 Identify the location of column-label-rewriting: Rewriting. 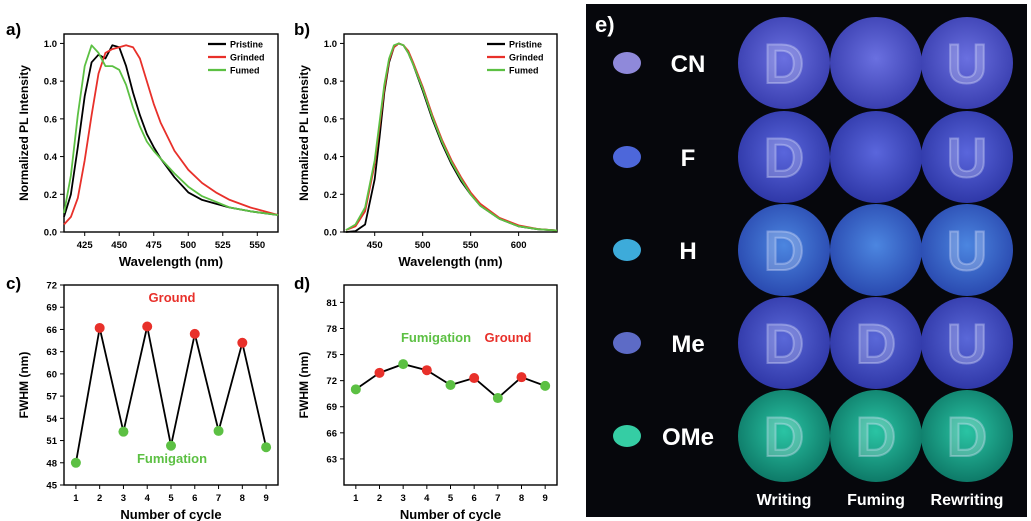
(967, 500).